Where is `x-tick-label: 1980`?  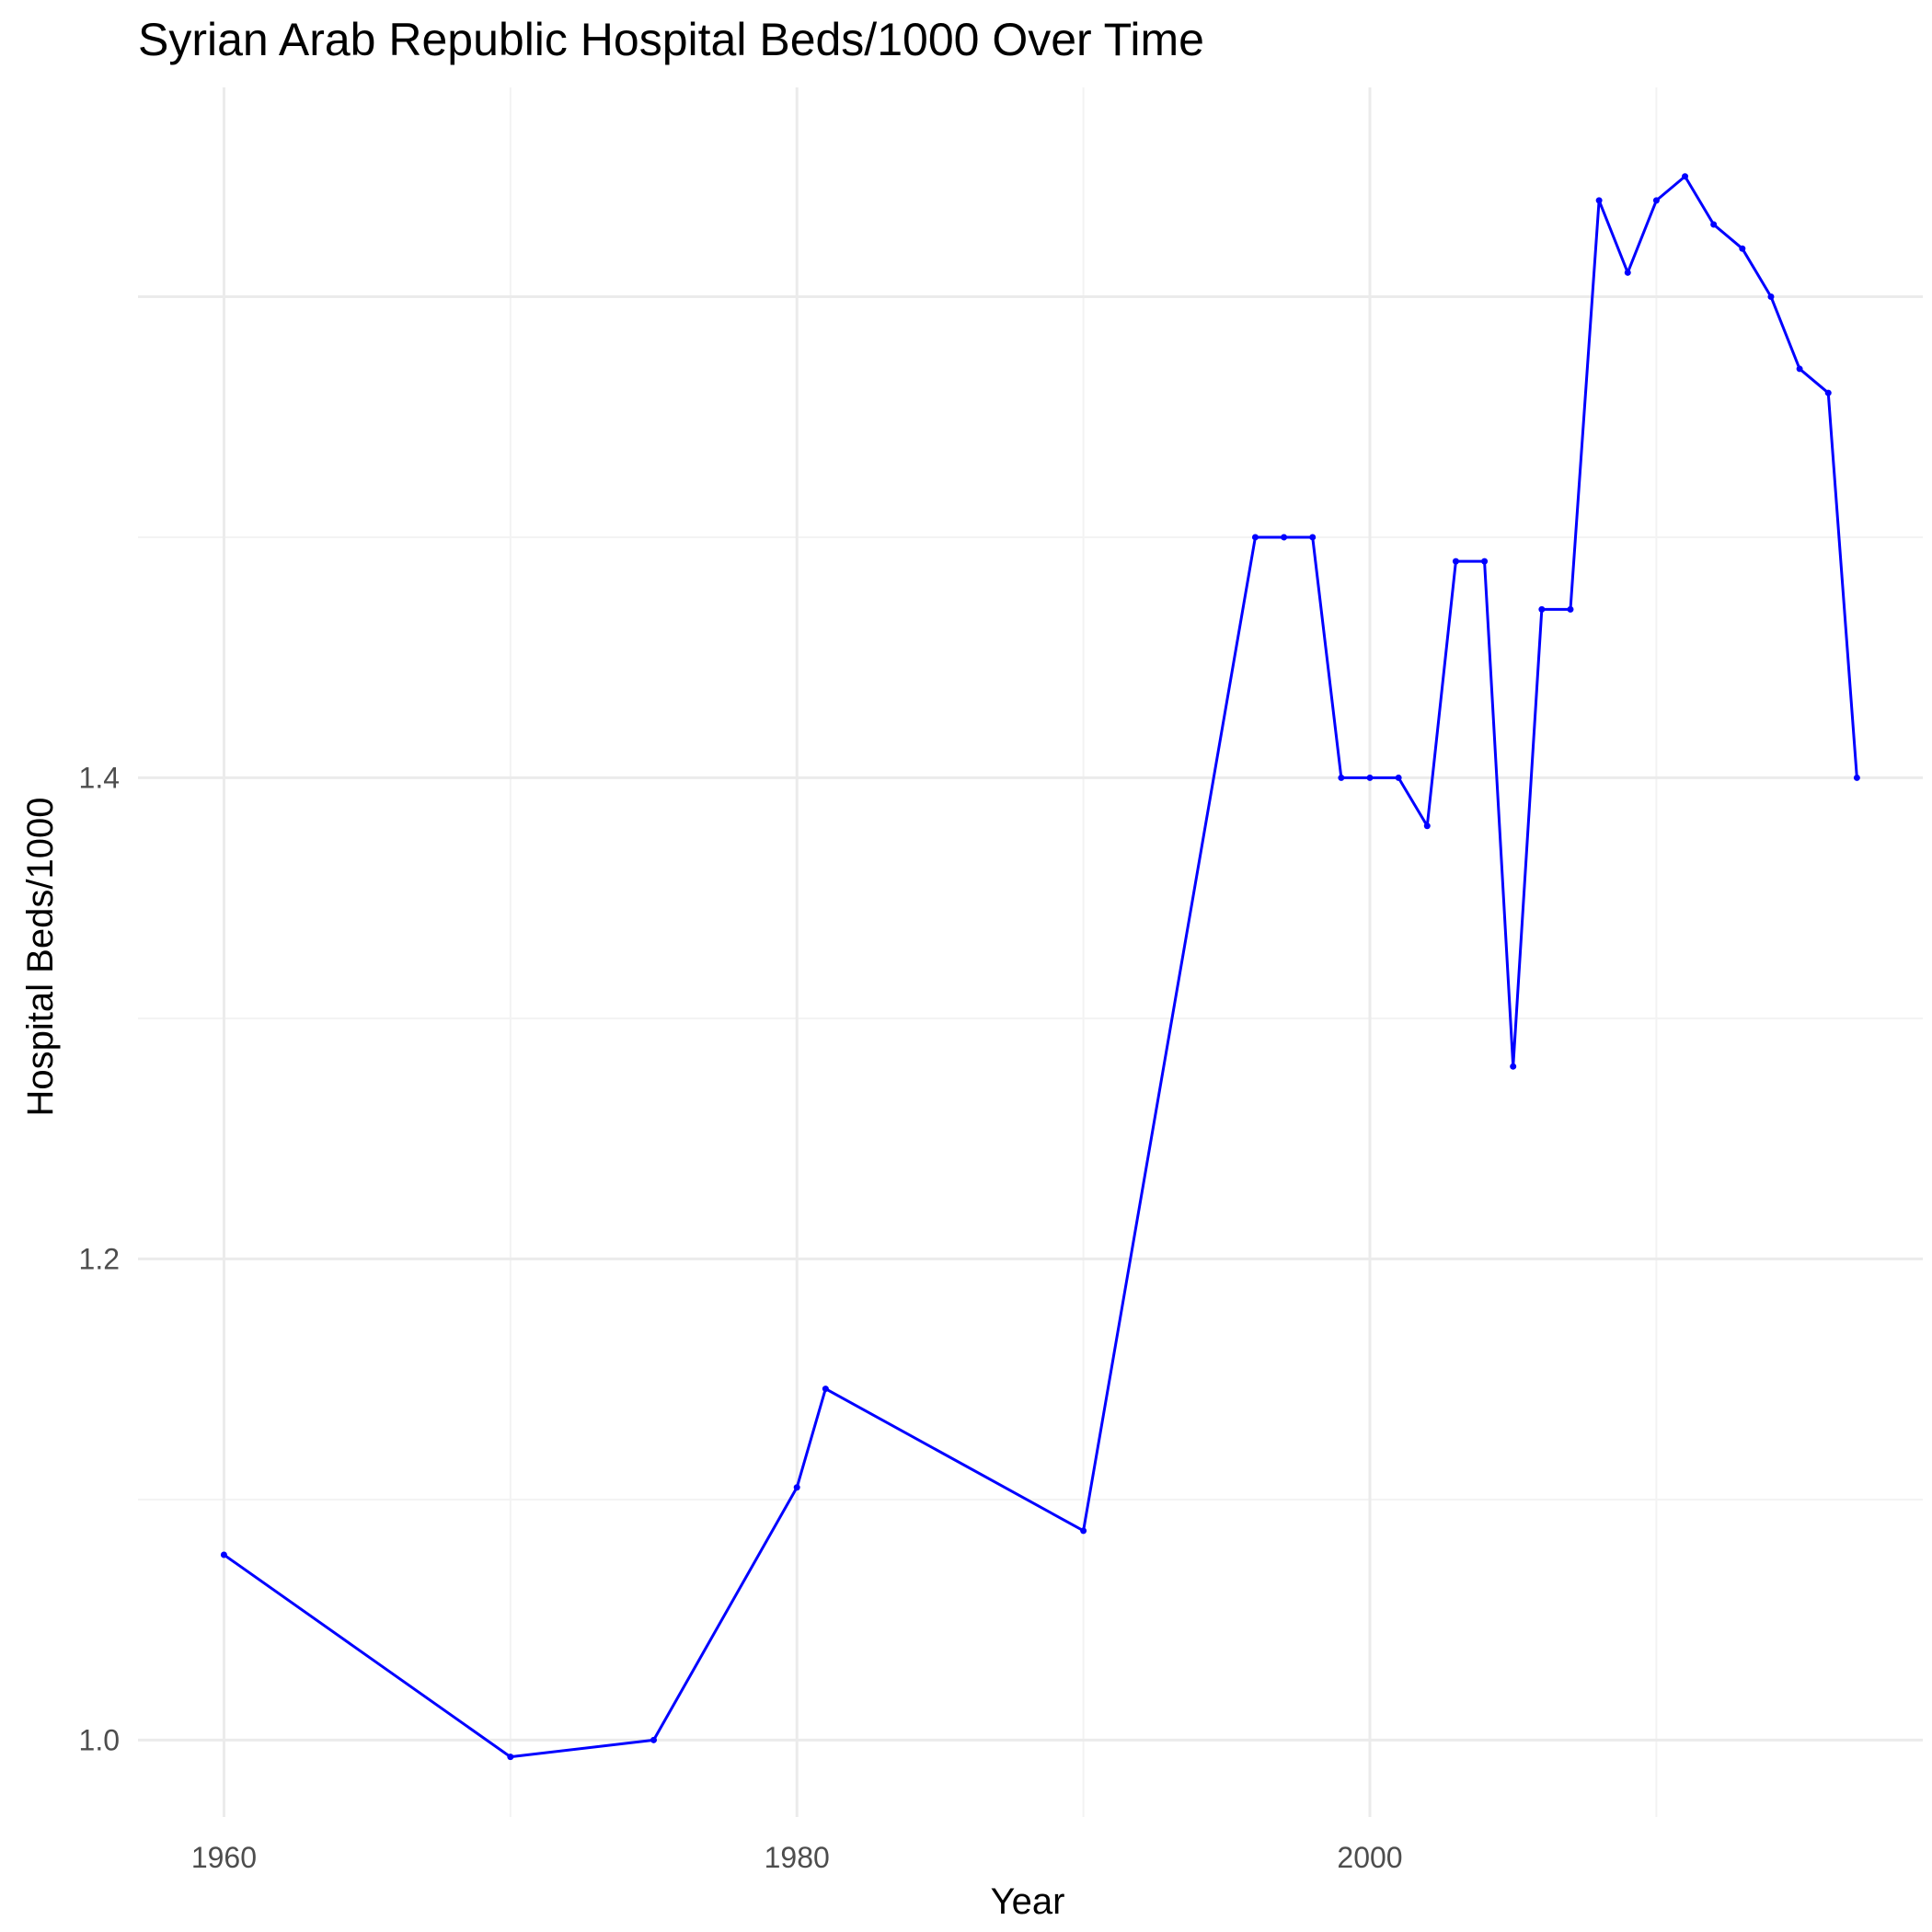
x-tick-label: 1980 is located at coordinates (797, 1857).